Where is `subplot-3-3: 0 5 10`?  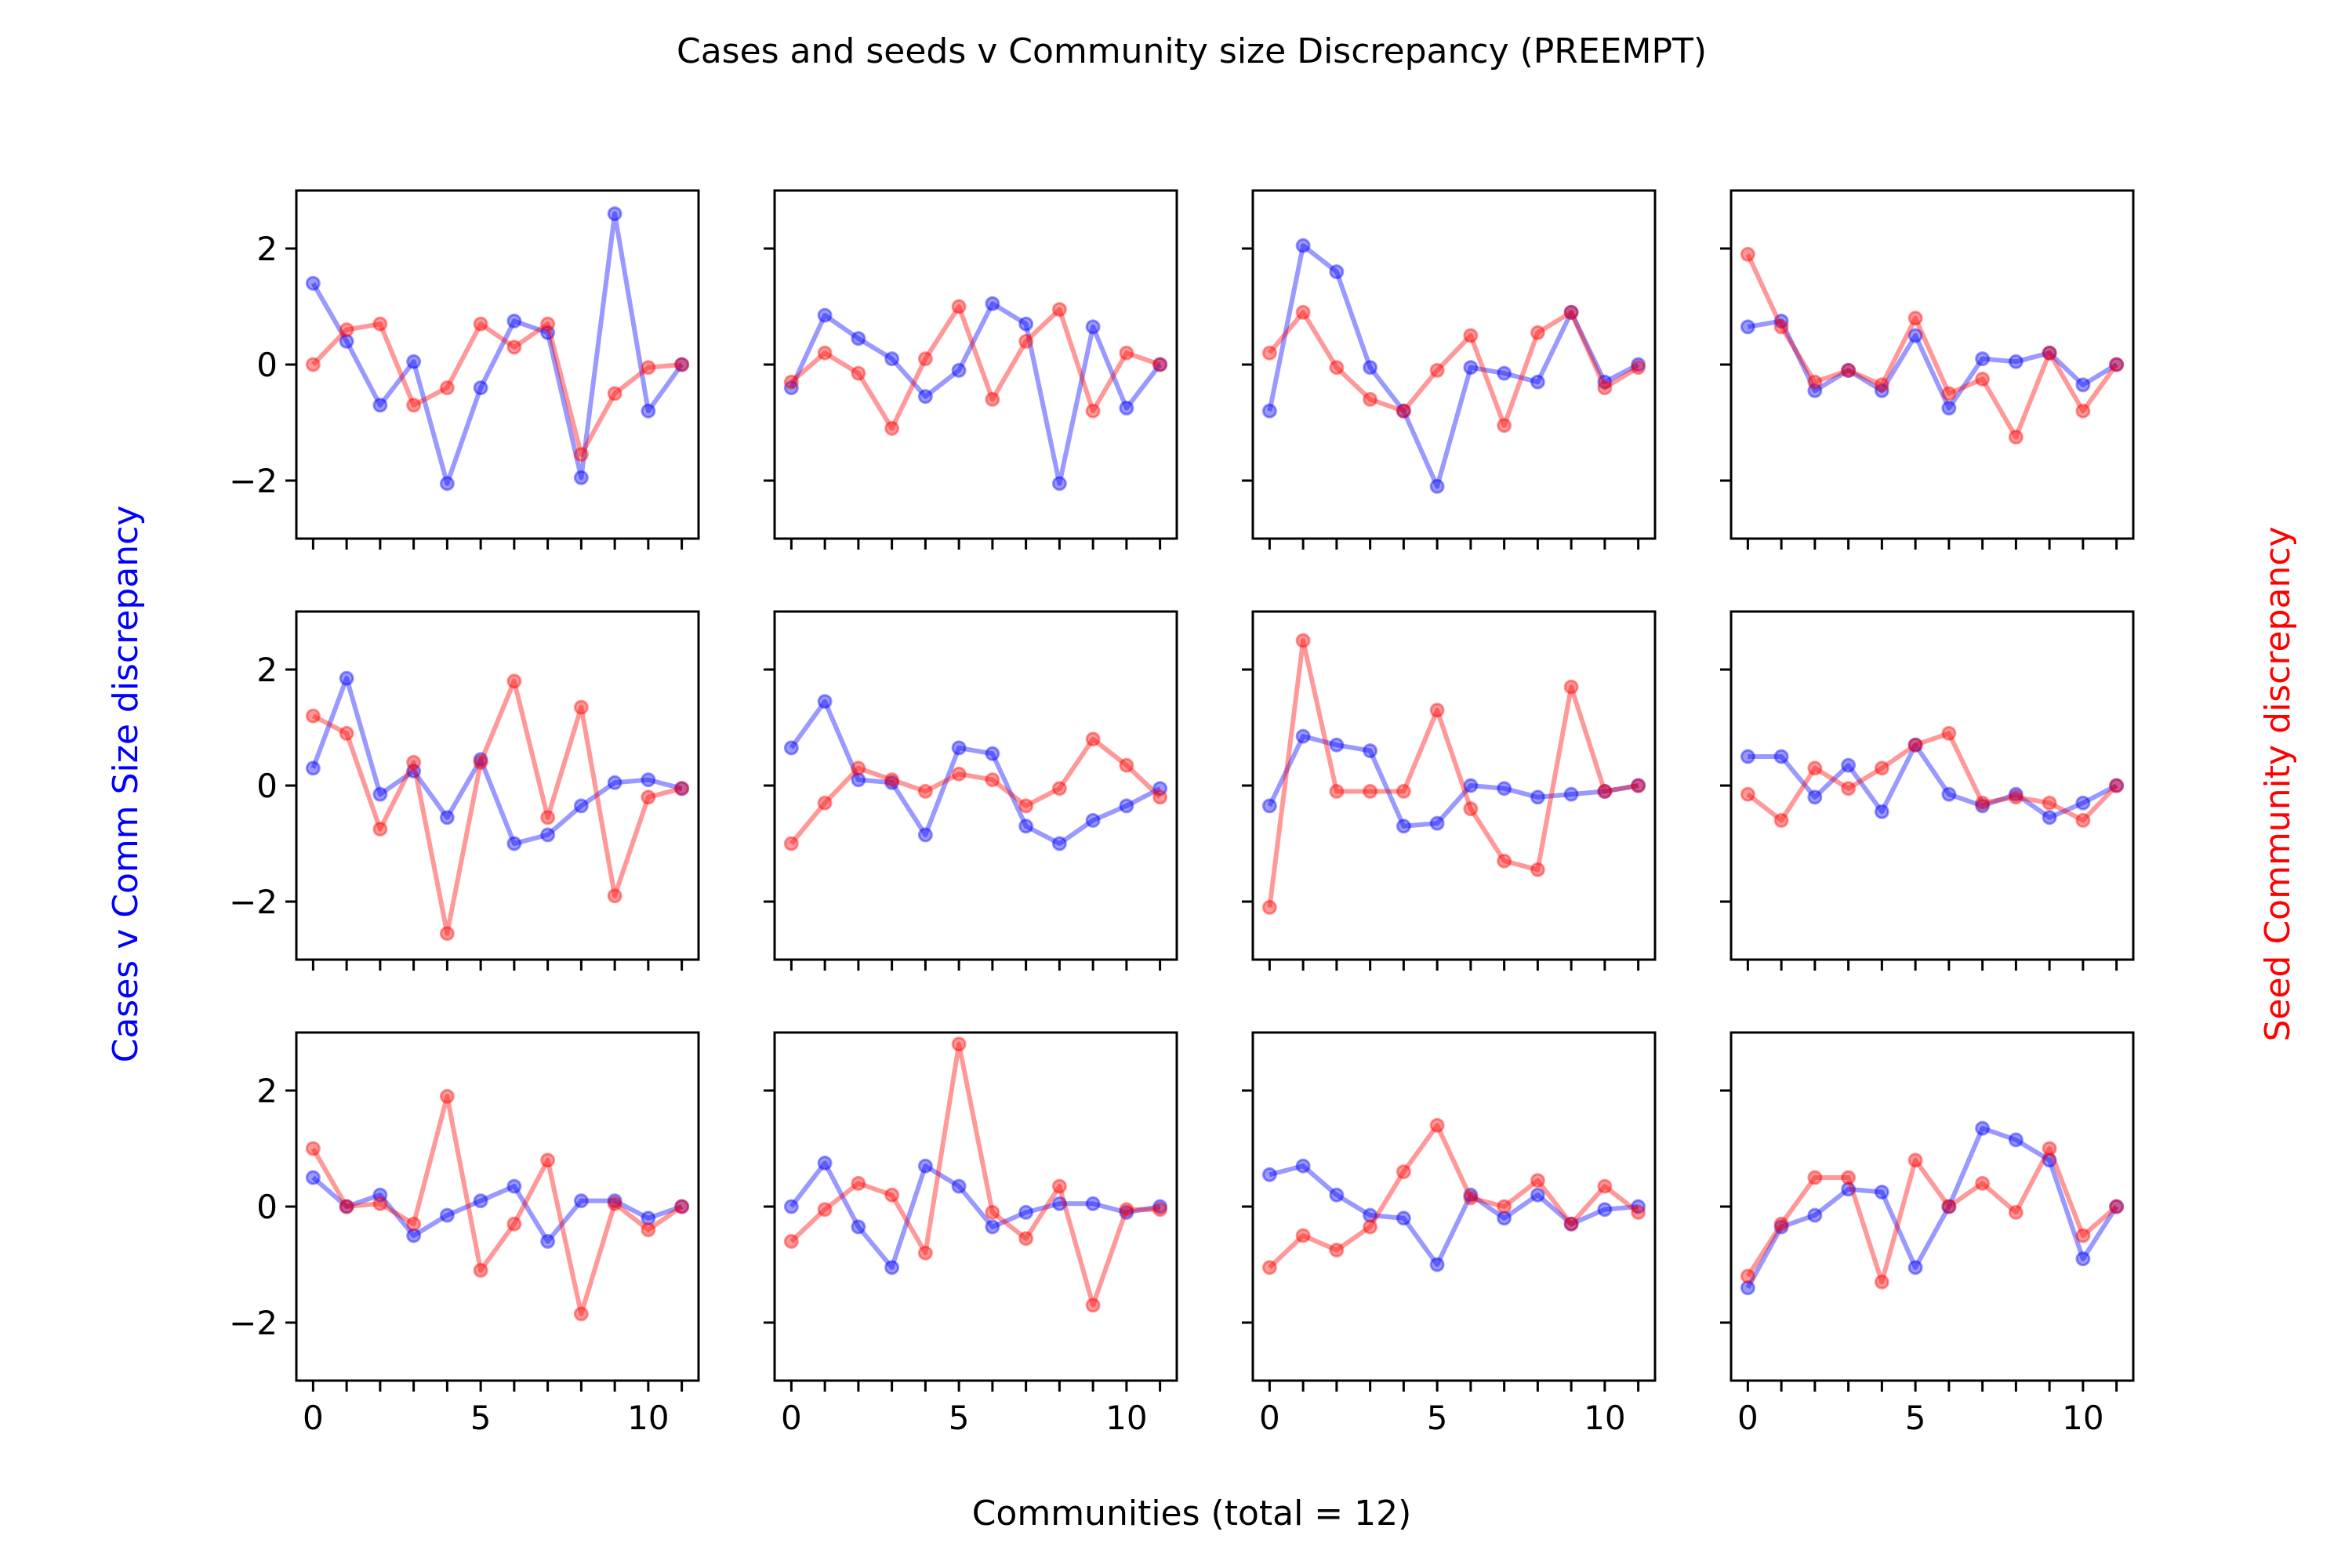
subplot-3-3: 0 5 10 is located at coordinates (1449, 1234).